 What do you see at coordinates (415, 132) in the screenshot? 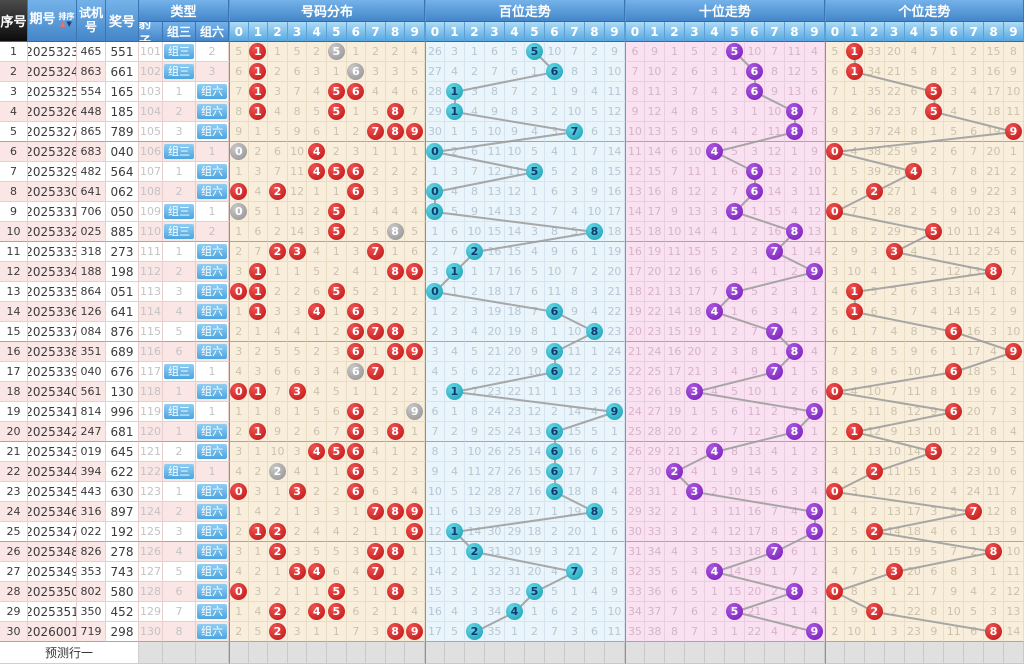
I see `dist-cell: 9` at bounding box center [415, 132].